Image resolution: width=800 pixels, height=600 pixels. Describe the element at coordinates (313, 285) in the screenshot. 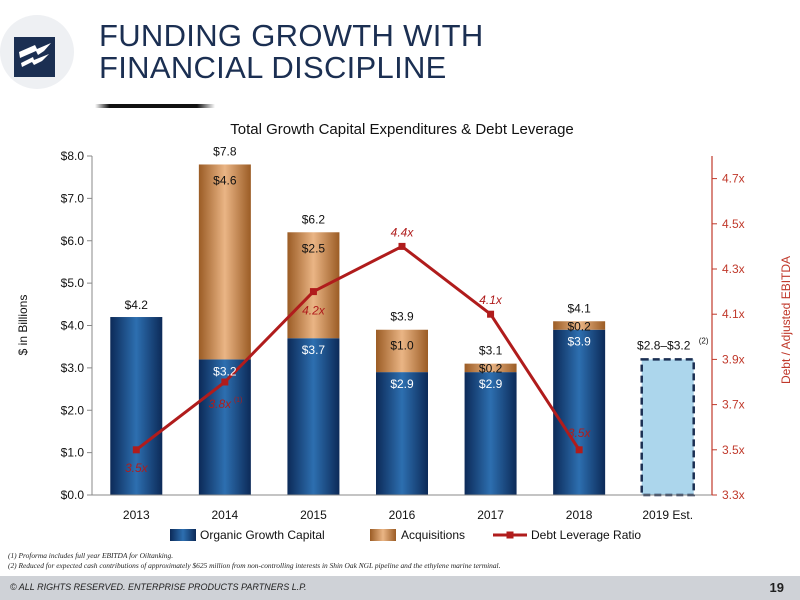

I see `bar-acquisitions-2015` at that location.